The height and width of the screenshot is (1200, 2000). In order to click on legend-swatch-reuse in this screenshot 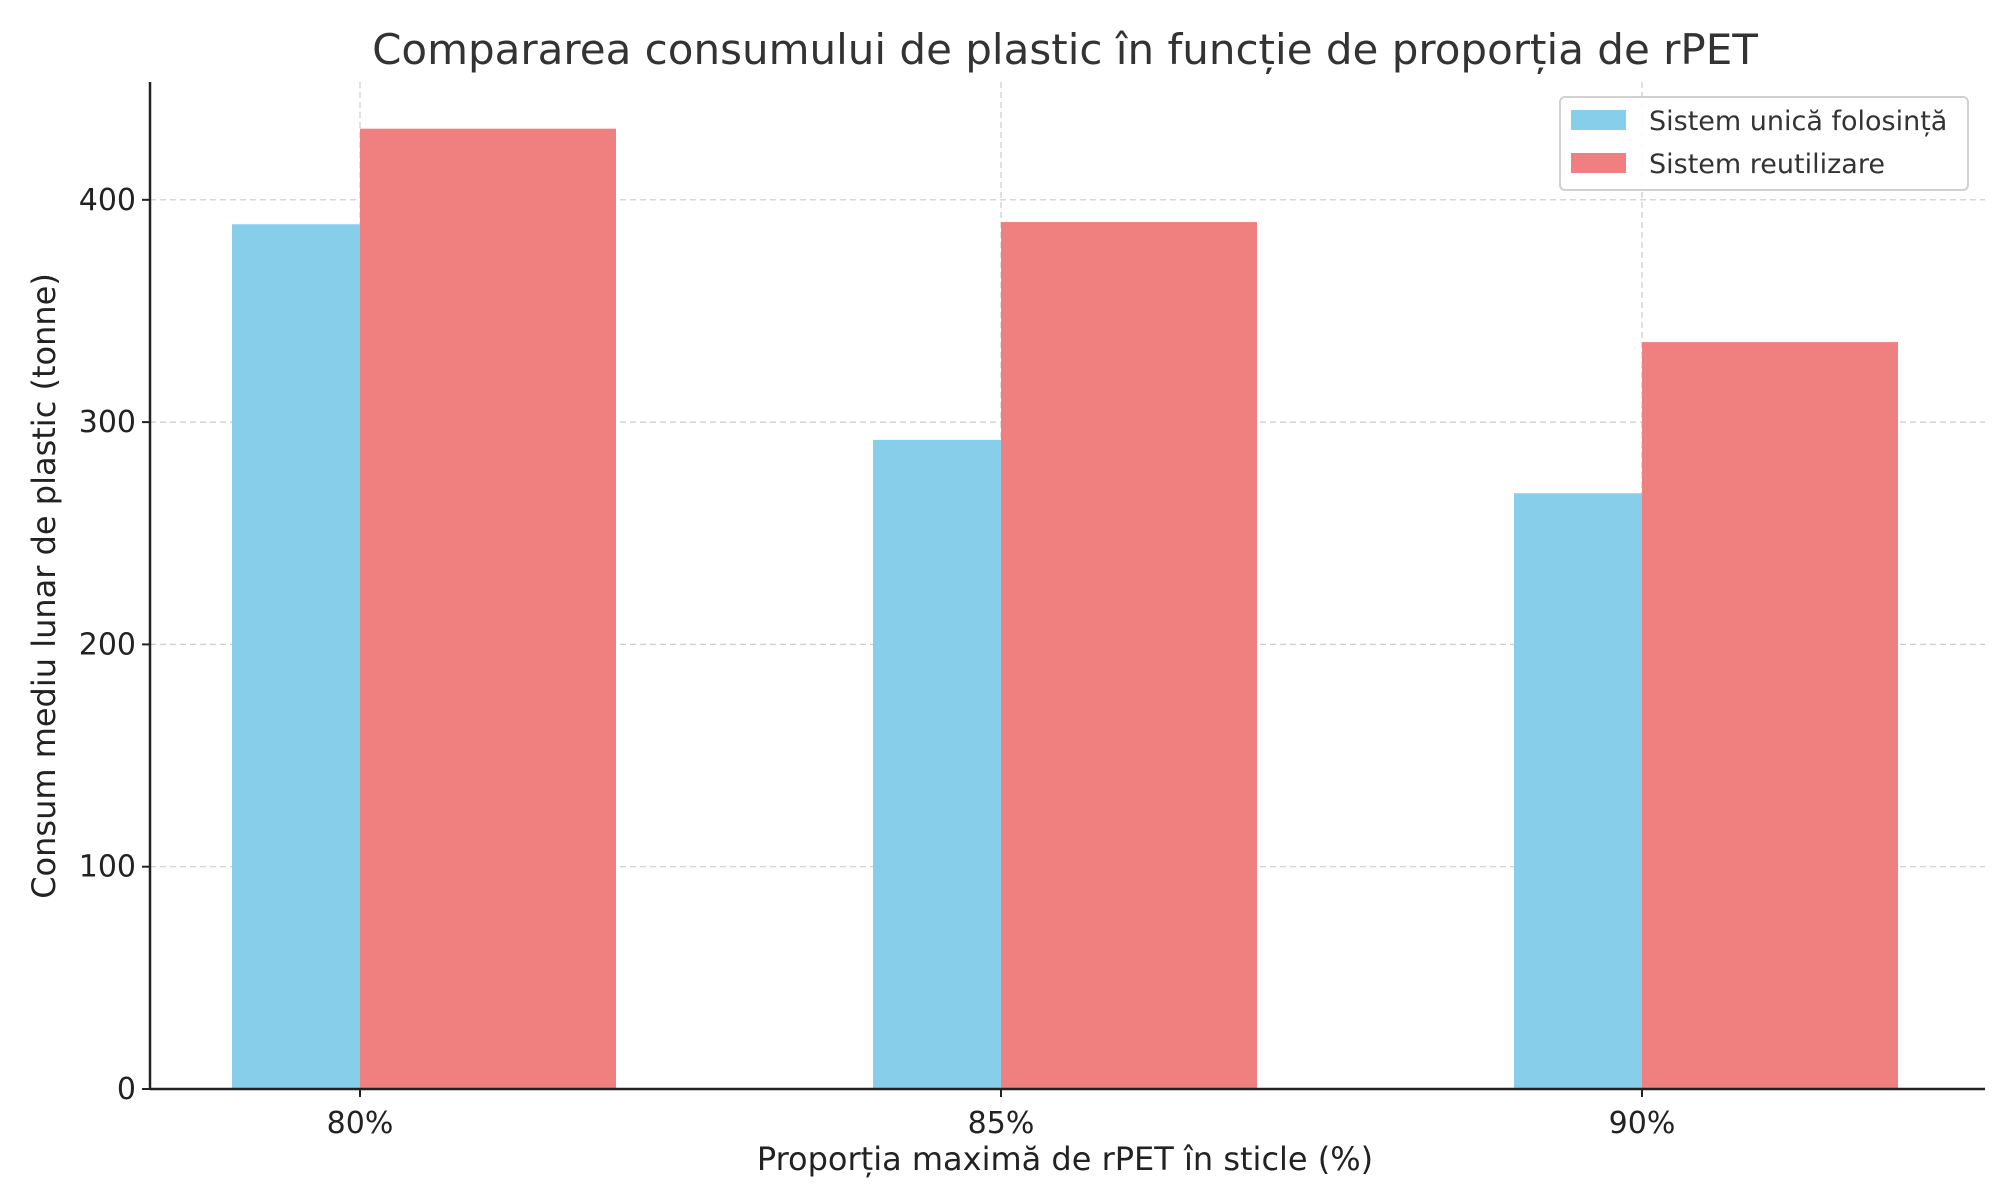, I will do `click(1598, 163)`.